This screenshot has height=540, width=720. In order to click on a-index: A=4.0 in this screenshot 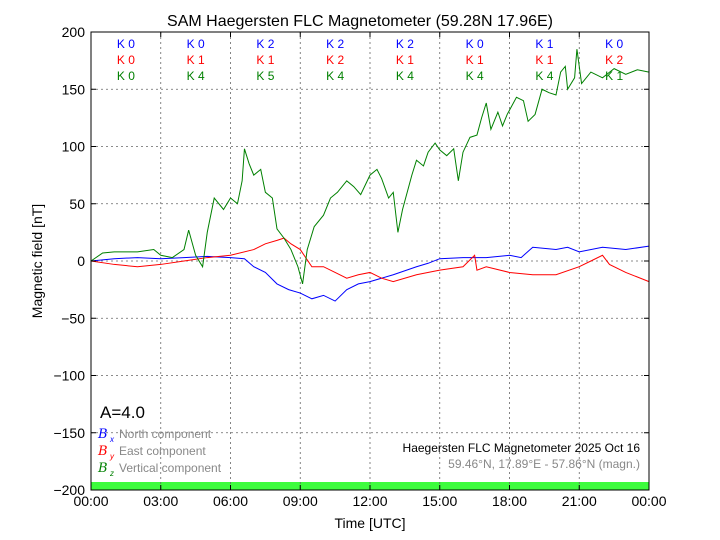, I will do `click(122, 412)`.